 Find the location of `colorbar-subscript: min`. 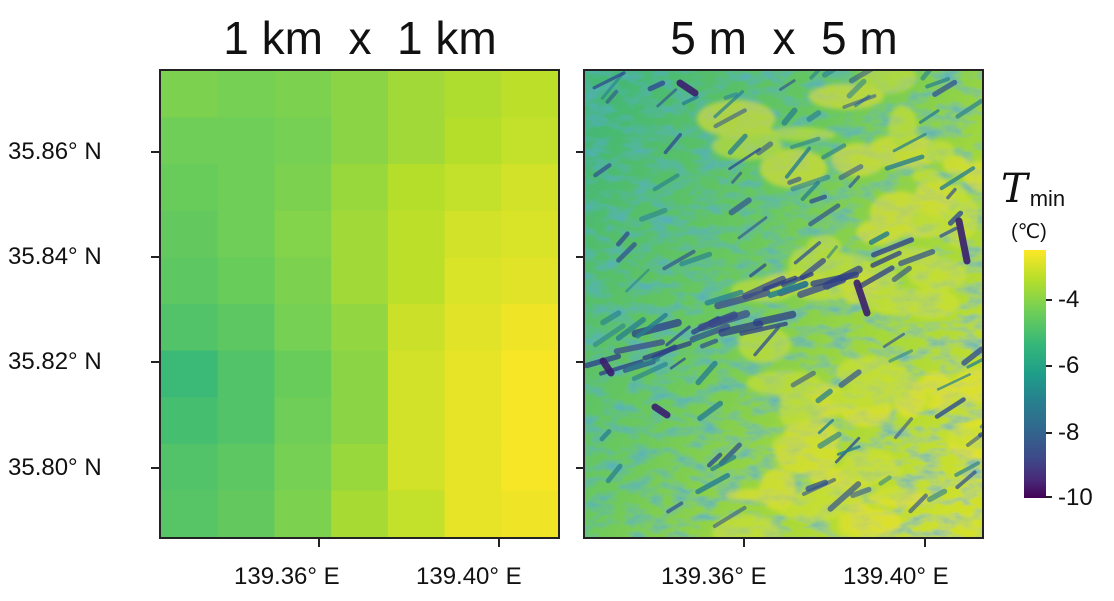

colorbar-subscript: min is located at coordinates (1047, 198).